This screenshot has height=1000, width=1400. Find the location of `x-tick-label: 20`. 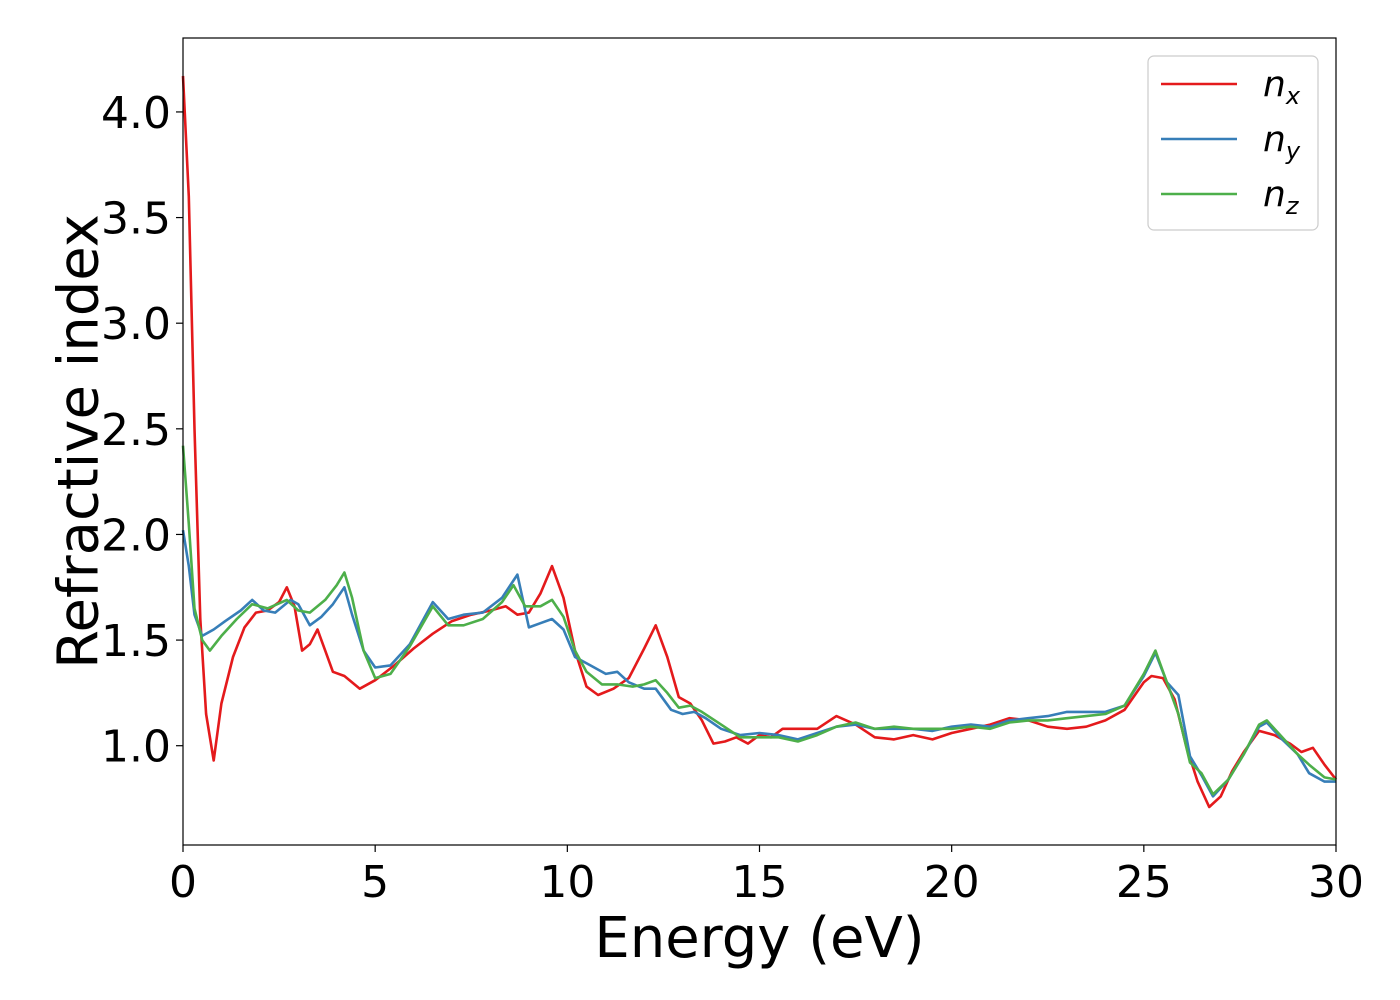

x-tick-label: 20 is located at coordinates (952, 882).